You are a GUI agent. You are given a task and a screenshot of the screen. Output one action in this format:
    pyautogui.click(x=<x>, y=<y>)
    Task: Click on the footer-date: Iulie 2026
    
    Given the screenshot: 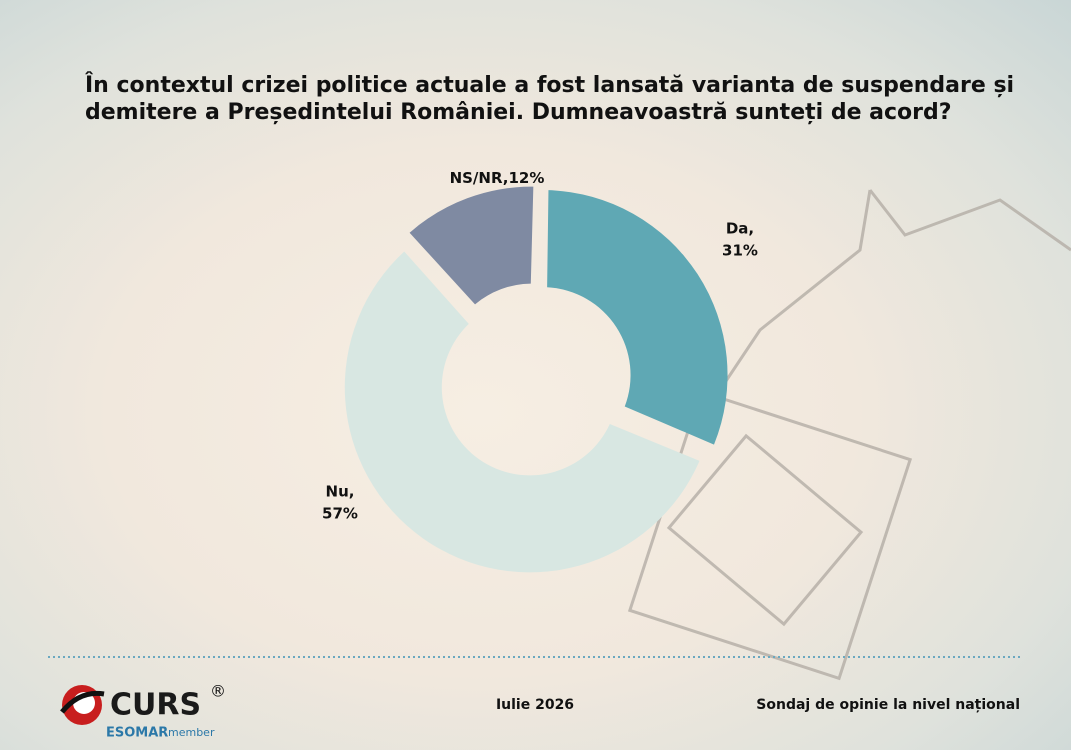 What is the action you would take?
    pyautogui.click(x=535, y=705)
    